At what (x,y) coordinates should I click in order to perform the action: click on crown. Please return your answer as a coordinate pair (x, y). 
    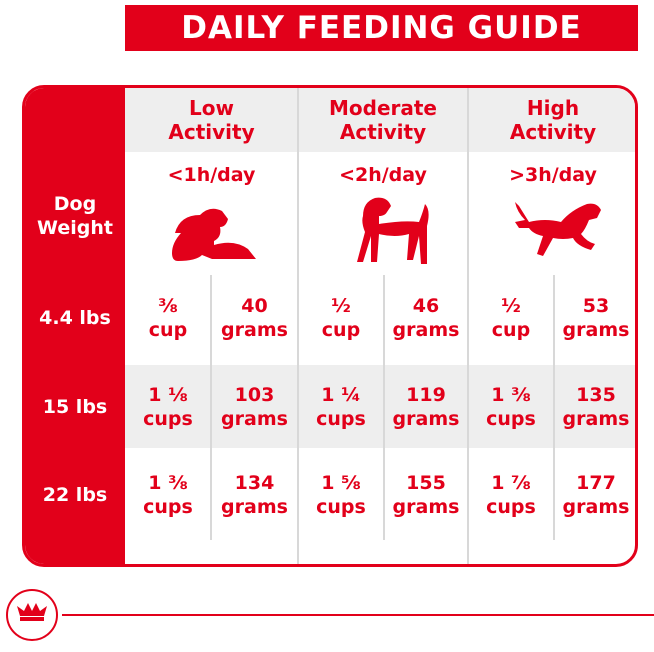
    Looking at the image, I should click on (32, 612).